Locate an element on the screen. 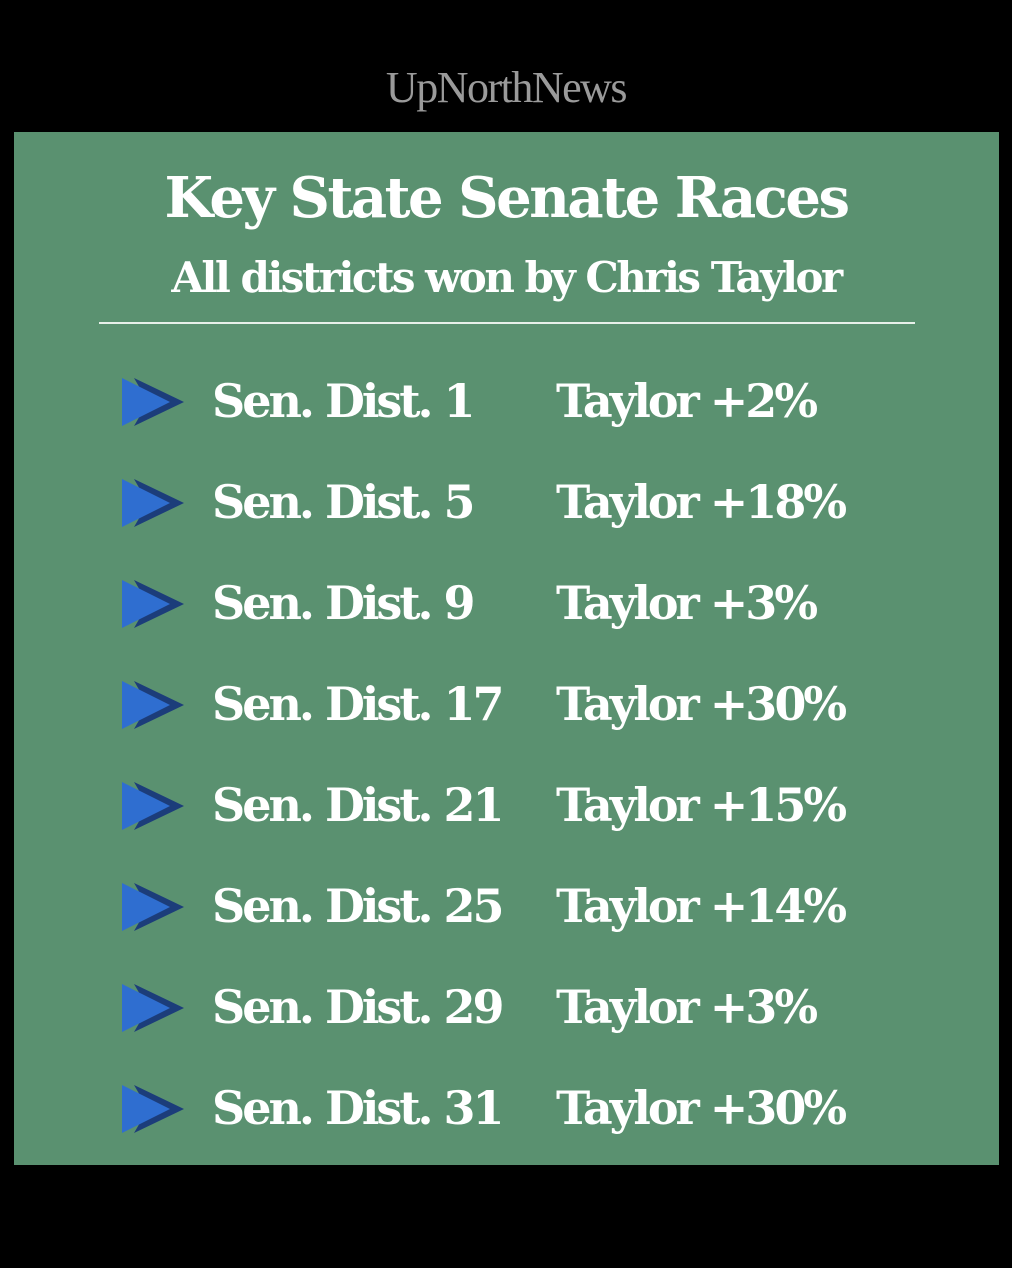  brand-logo: UpNorthNews is located at coordinates (506, 87).